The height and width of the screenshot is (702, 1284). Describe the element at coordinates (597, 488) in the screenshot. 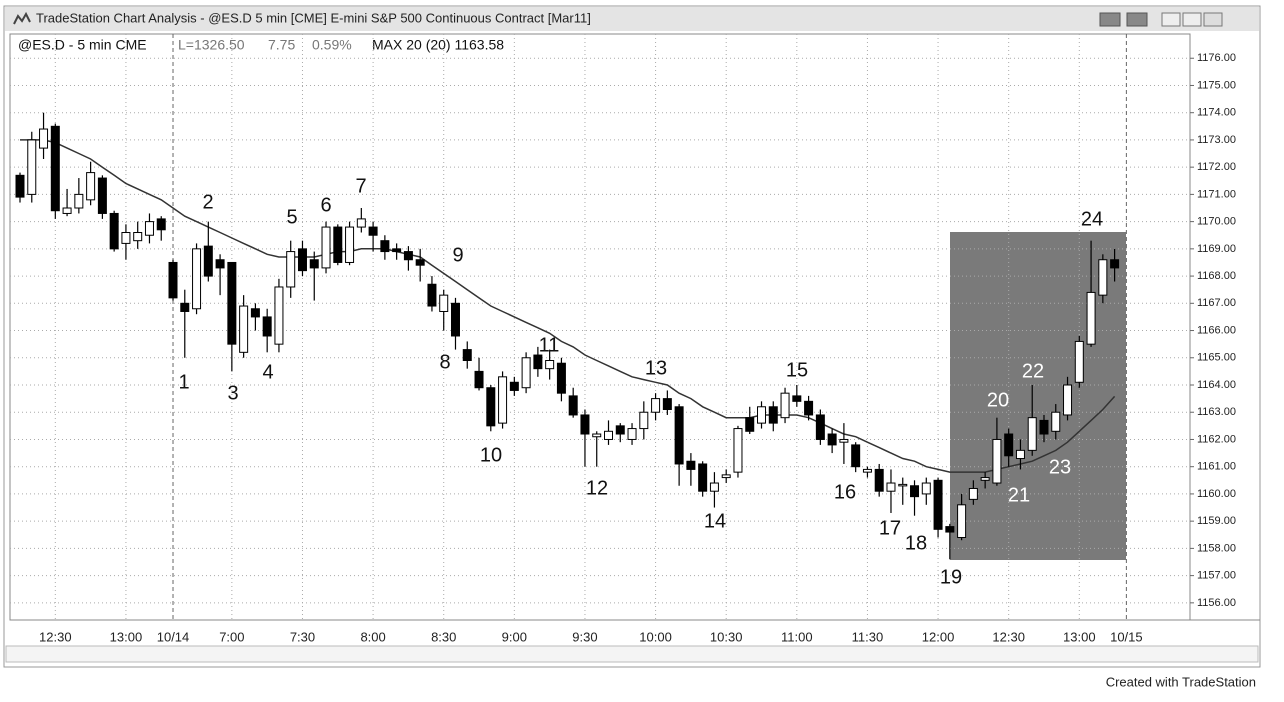

I see `bar-label: 12` at that location.